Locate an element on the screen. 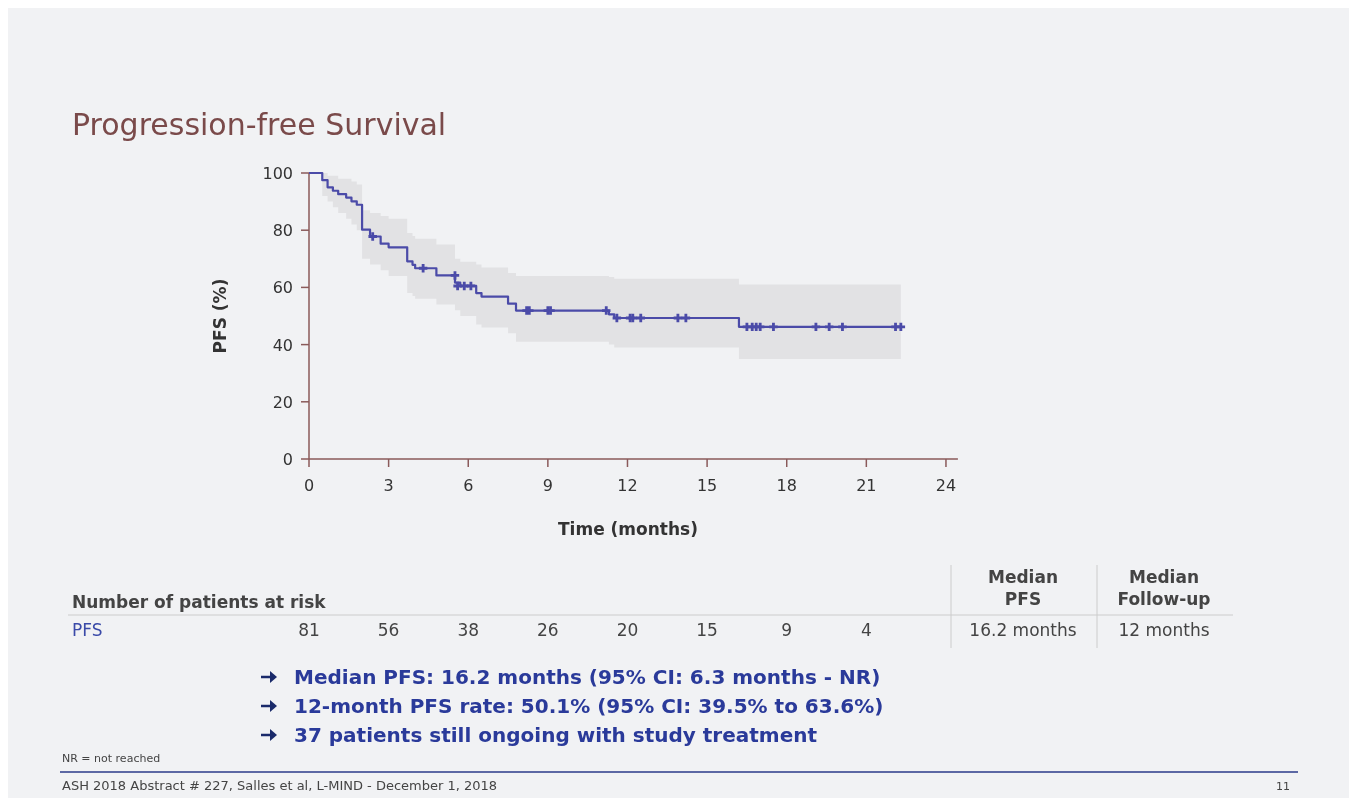 The image size is (1357, 807). text: 37 patients still ongoing with study treatment is located at coordinates (556, 735).